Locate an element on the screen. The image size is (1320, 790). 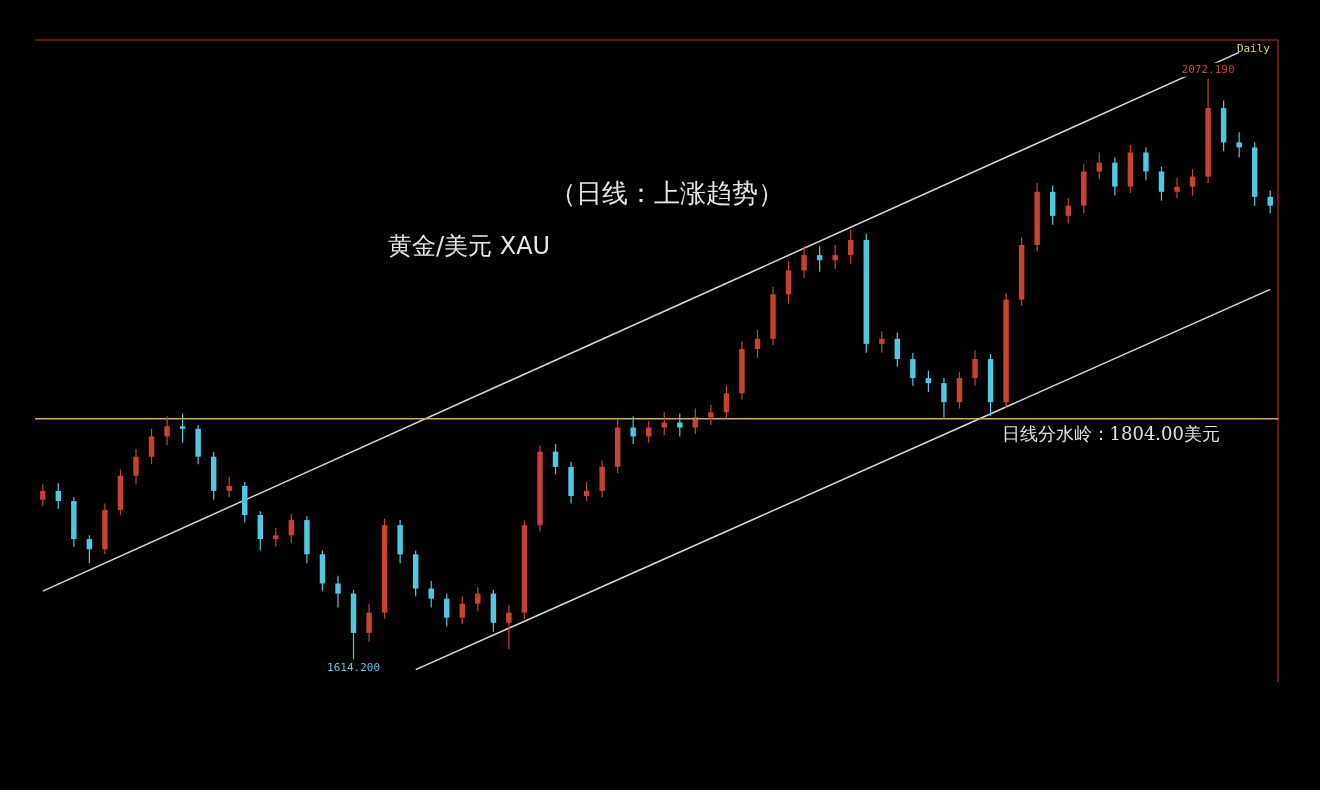
text: 黄金/美元 XAU is located at coordinates (469, 246).